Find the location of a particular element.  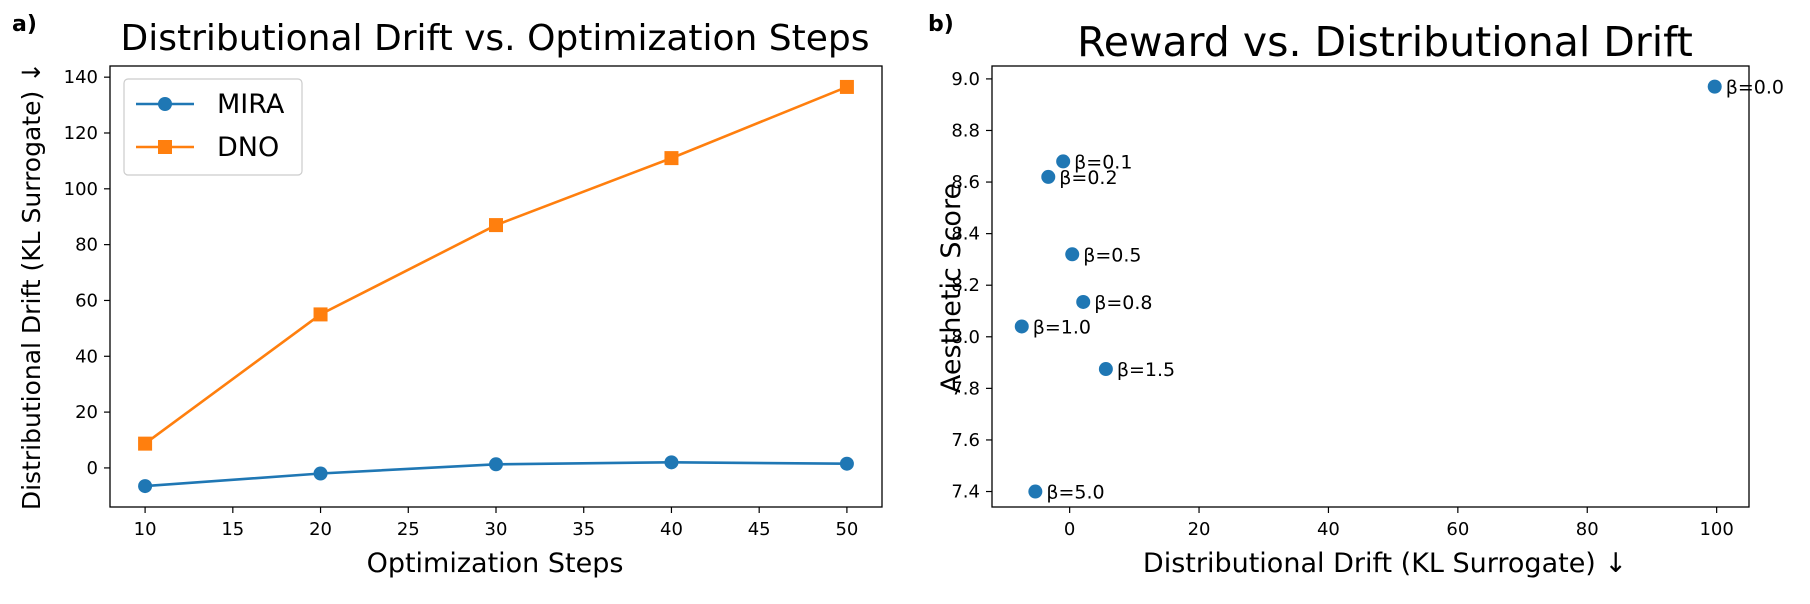

point-label: β=0.8 is located at coordinates (1123, 303).